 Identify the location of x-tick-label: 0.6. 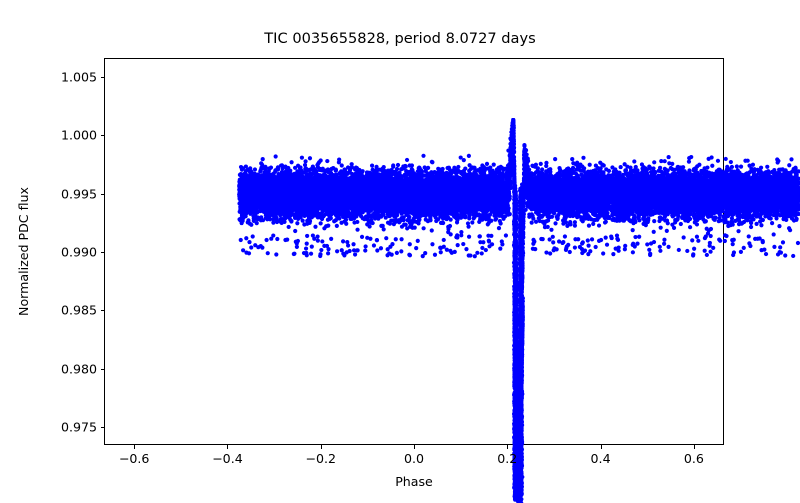
(693, 458).